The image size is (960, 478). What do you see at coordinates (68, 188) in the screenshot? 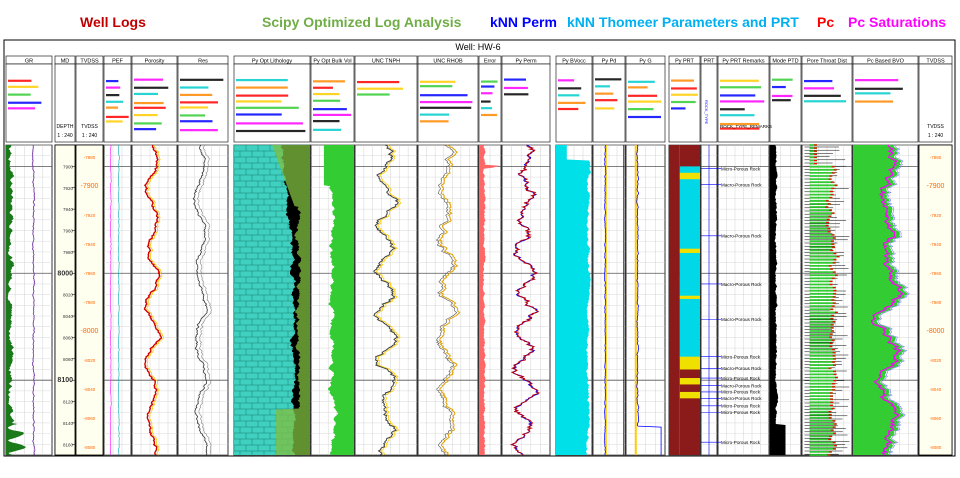
I see `md-tick-label: 7920` at bounding box center [68, 188].